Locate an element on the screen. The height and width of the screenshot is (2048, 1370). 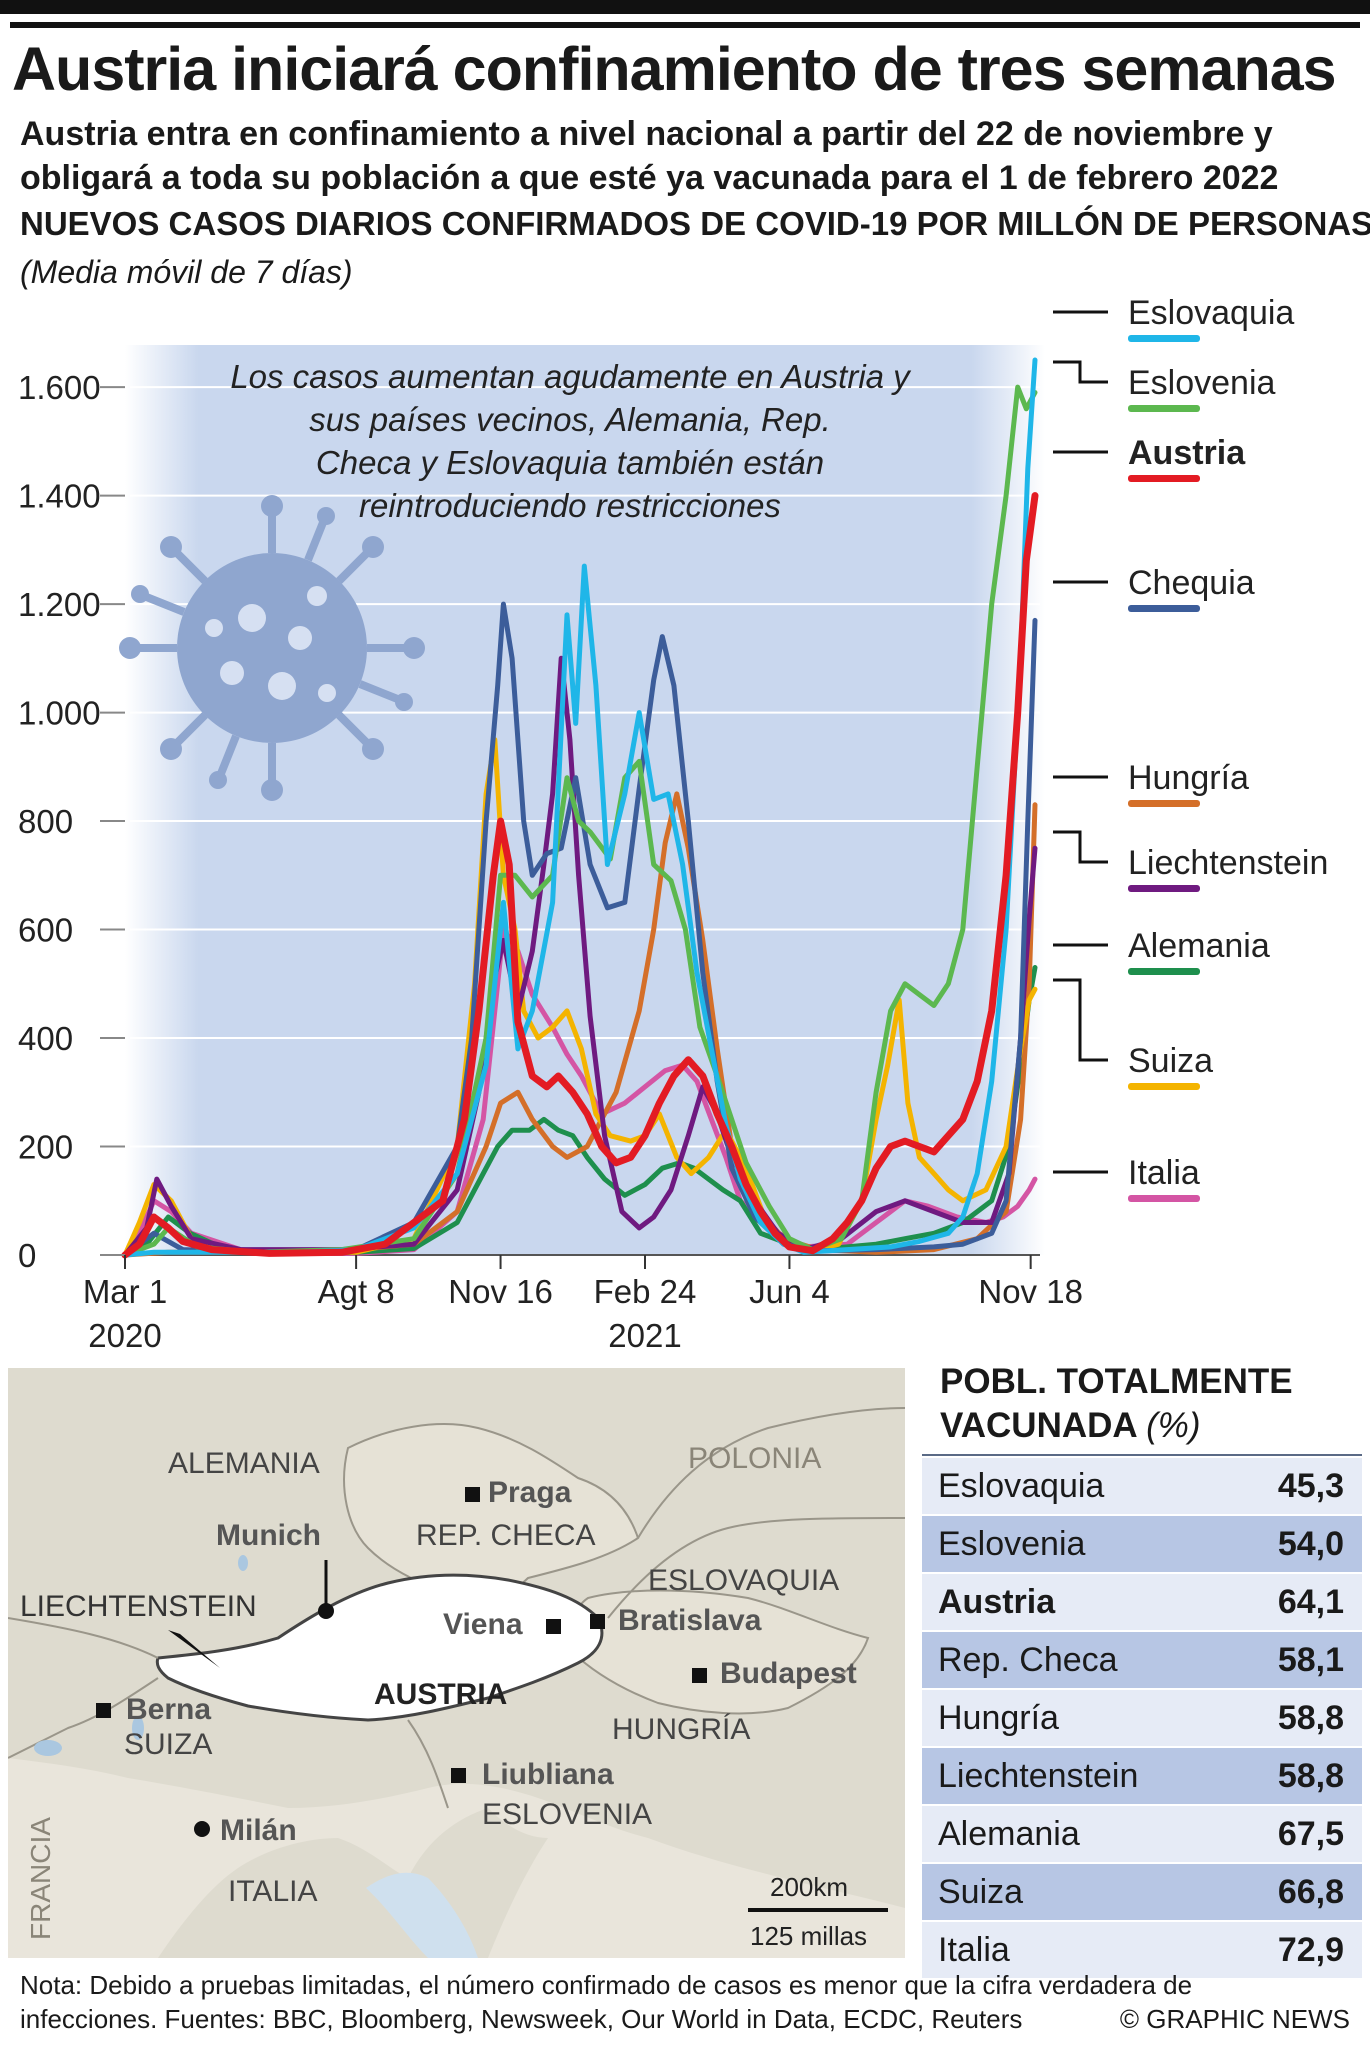
label-bratislava: Bratislava is located at coordinates (690, 1620).